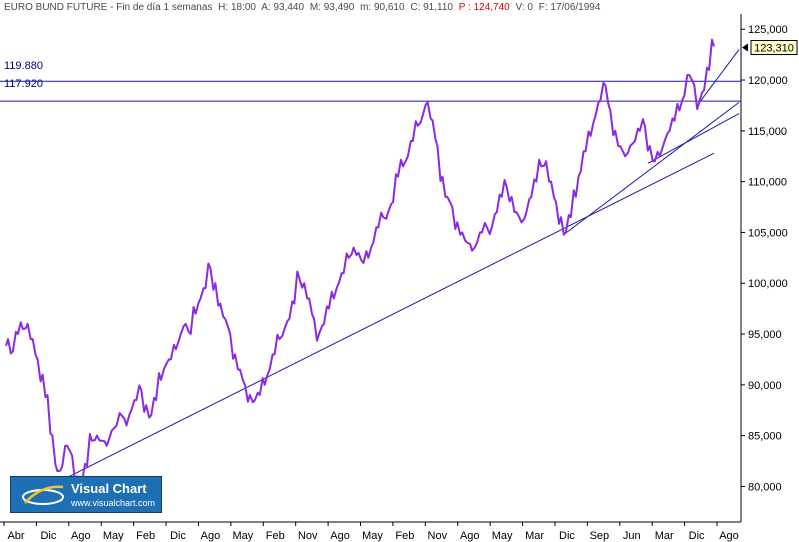 This screenshot has height=542, width=799. Describe the element at coordinates (765, 335) in the screenshot. I see `y-tick-label: 95,000` at that location.